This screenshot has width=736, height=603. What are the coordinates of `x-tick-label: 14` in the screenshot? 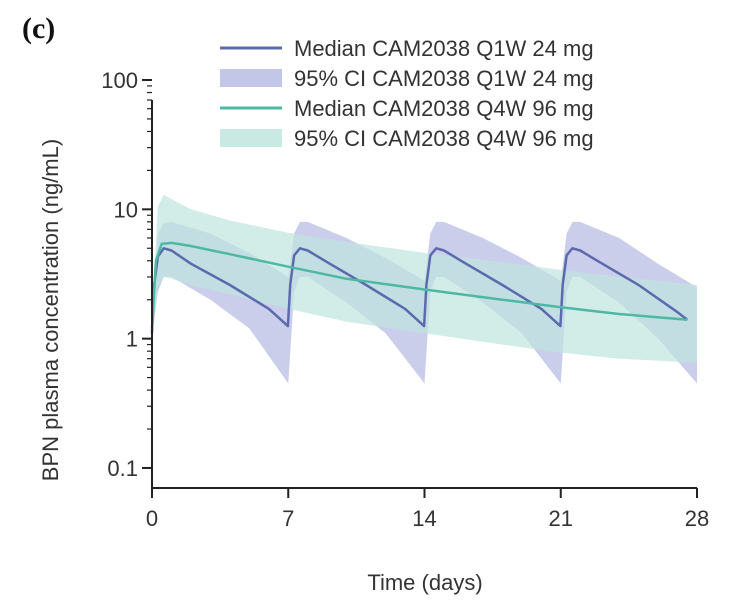 It's located at (424, 518).